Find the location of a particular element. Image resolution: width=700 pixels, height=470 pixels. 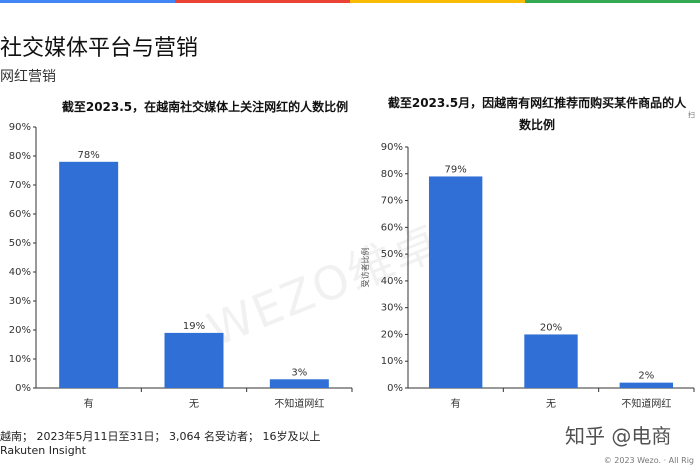

page-subtitle: 网红营销 is located at coordinates (28, 77).